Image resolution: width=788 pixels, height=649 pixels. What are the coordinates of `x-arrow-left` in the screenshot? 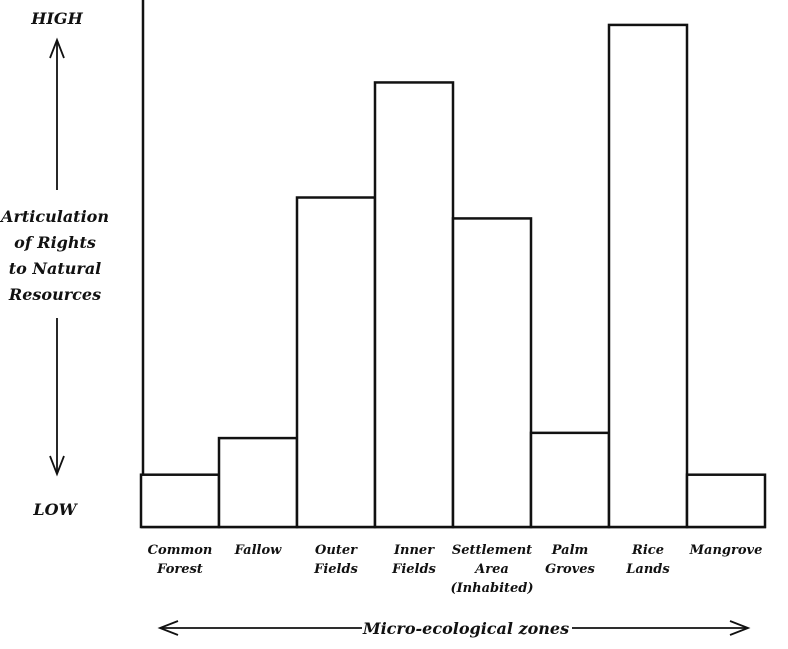 It's located at (259, 628).